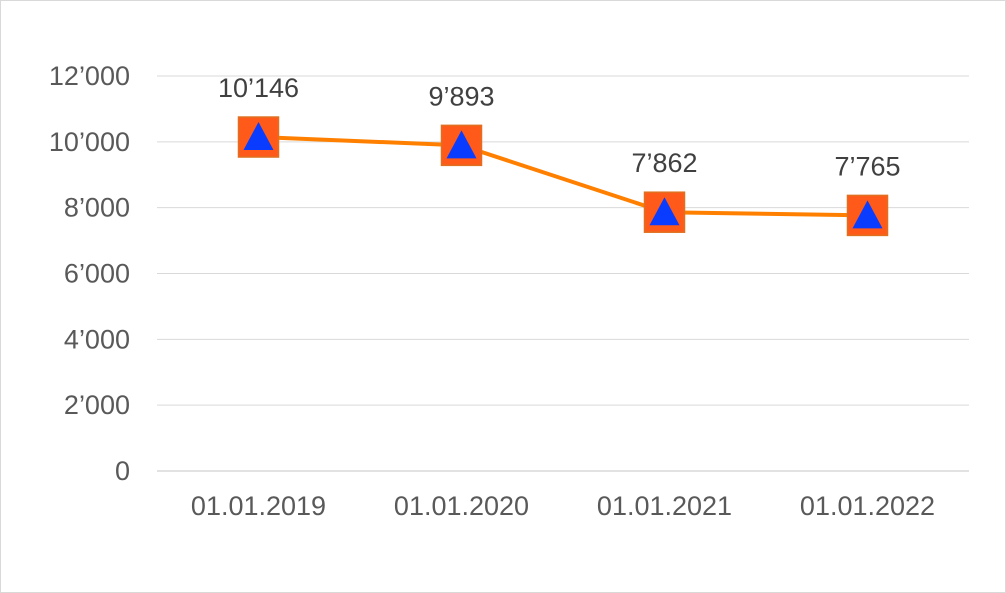 The height and width of the screenshot is (593, 1006). Describe the element at coordinates (867, 166) in the screenshot. I see `data-label: 7’765` at that location.